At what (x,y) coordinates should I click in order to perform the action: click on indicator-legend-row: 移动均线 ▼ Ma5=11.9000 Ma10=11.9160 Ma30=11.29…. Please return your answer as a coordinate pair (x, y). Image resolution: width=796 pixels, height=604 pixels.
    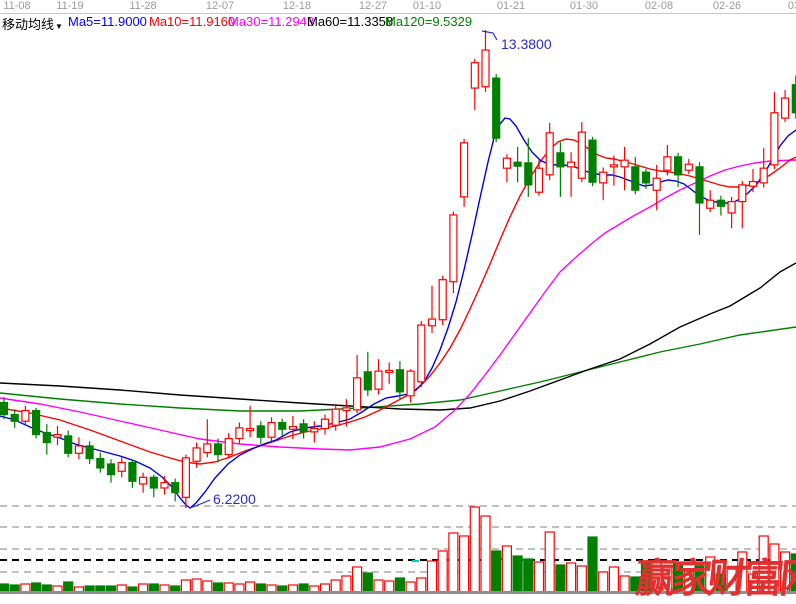
    Looking at the image, I should click on (398, 23).